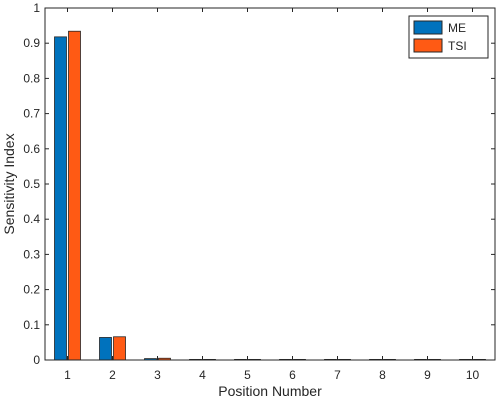 The height and width of the screenshot is (408, 498). What do you see at coordinates (448, 37) in the screenshot?
I see `legend: ME TSI` at bounding box center [448, 37].